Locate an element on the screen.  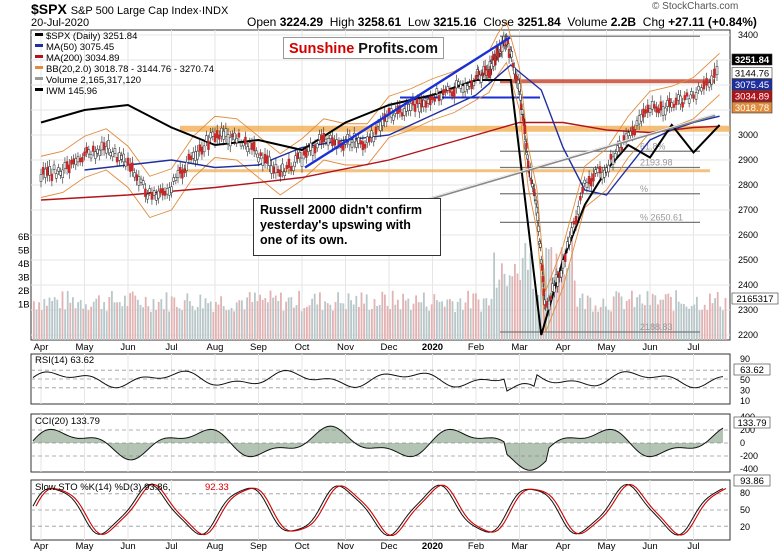
x-tick-label: Oct is located at coordinates (302, 347).